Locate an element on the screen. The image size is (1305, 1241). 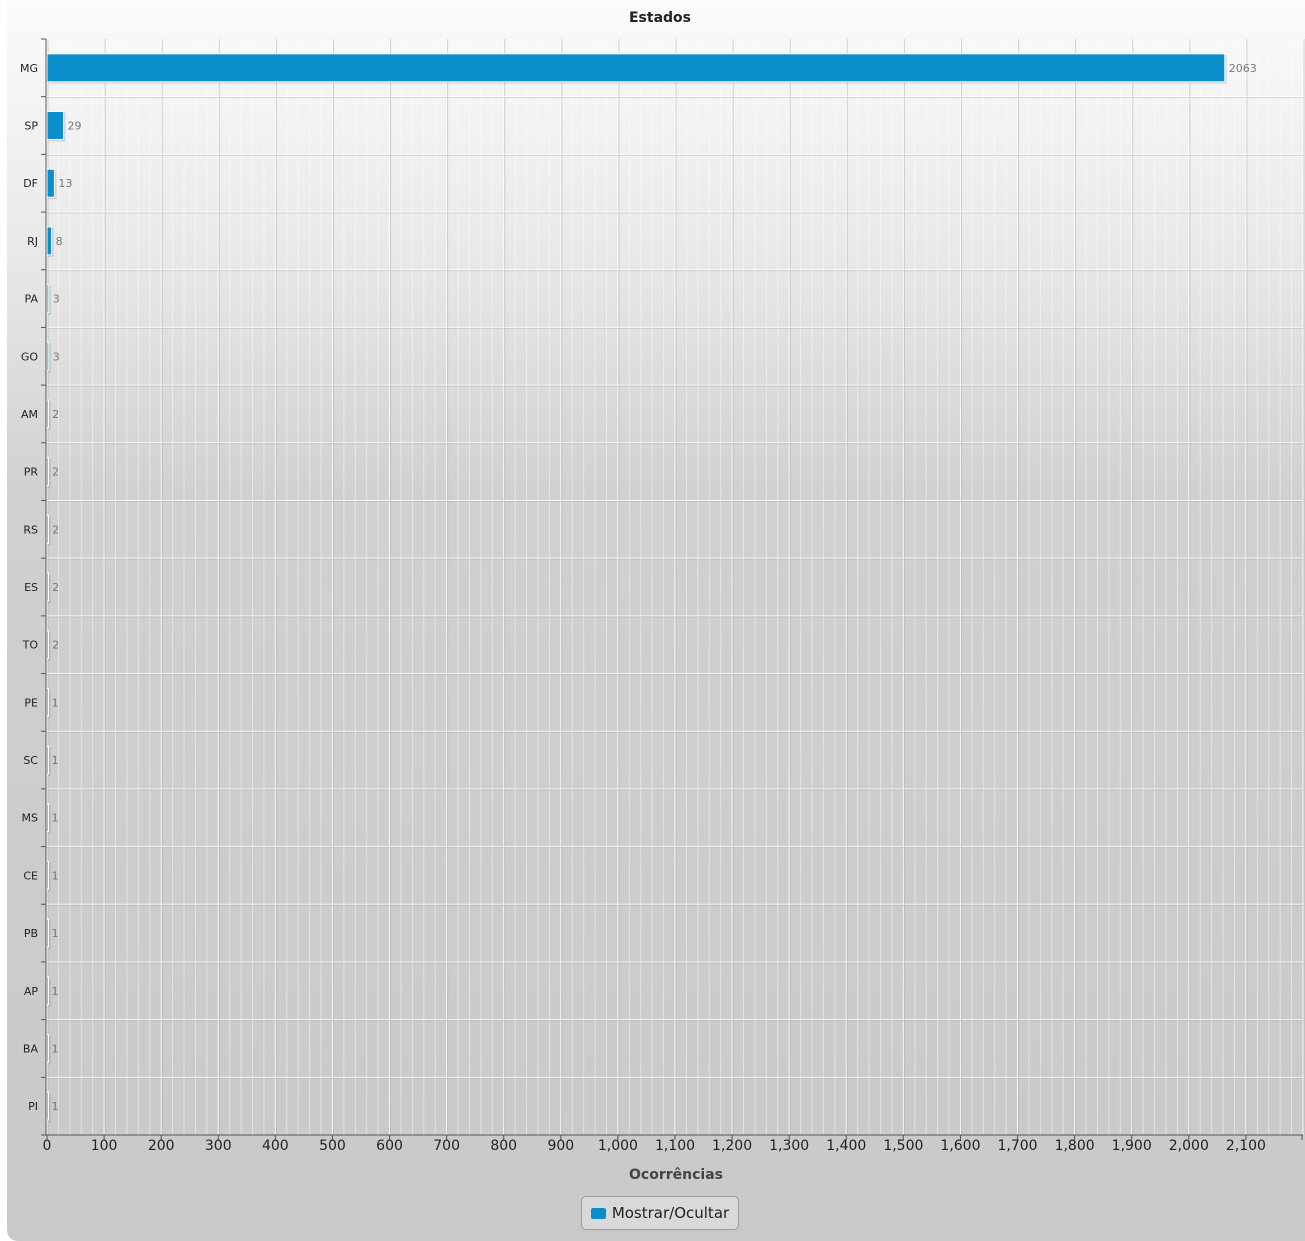
y-tick-label: SP is located at coordinates (31, 126).